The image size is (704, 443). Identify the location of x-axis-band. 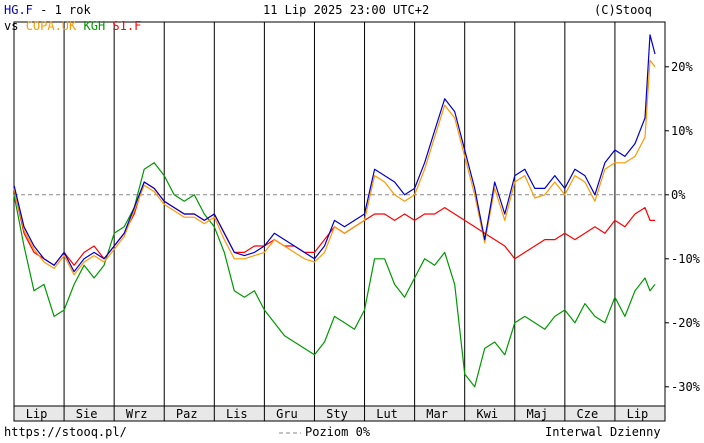
(339, 413).